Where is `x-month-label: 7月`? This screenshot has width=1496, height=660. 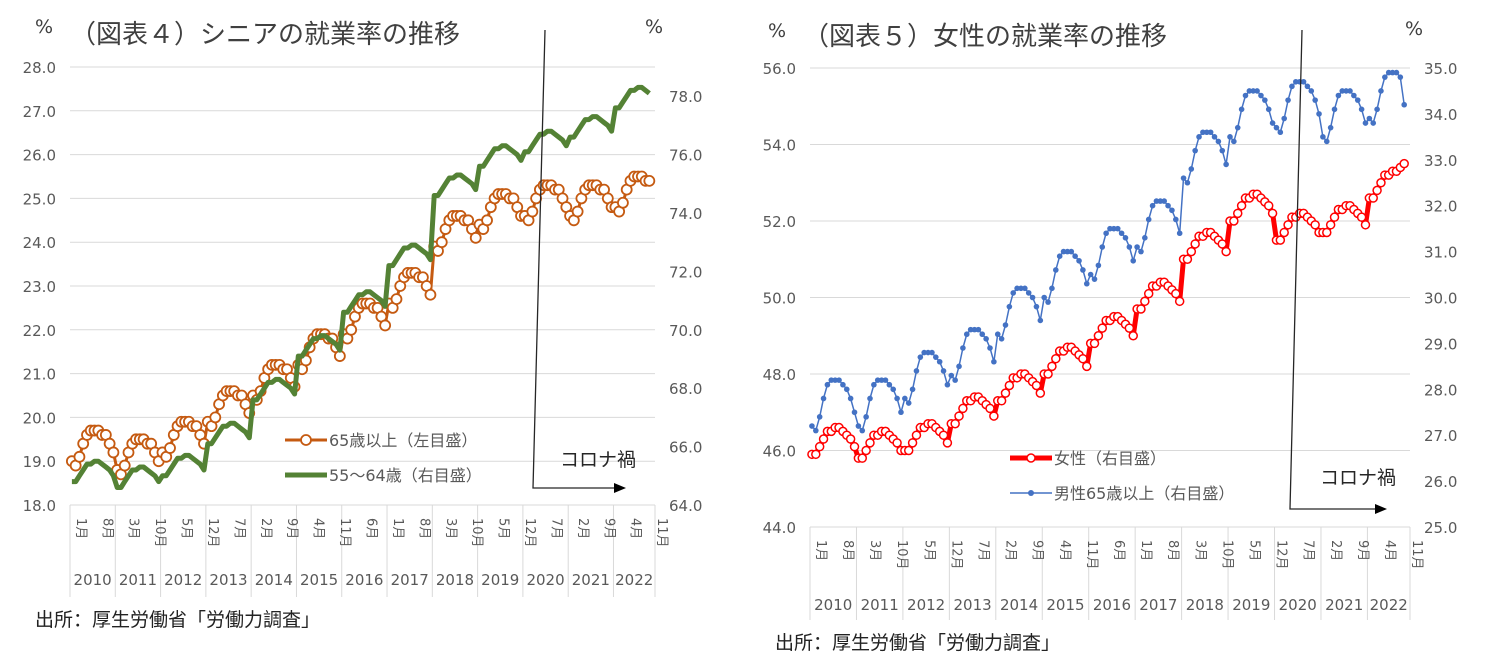
x-month-label: 7月 is located at coordinates (238, 528).